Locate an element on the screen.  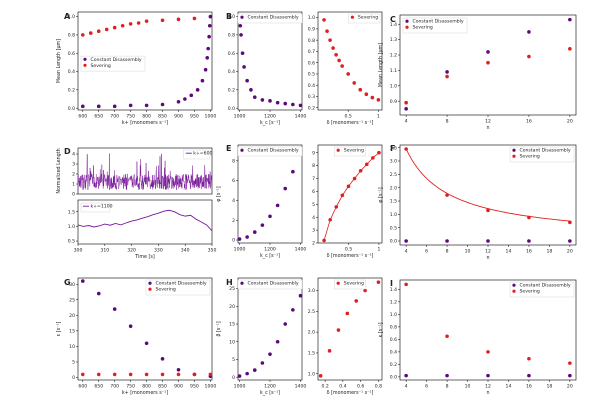
legend-label: k+=1100 is located at coordinates (102, 207).